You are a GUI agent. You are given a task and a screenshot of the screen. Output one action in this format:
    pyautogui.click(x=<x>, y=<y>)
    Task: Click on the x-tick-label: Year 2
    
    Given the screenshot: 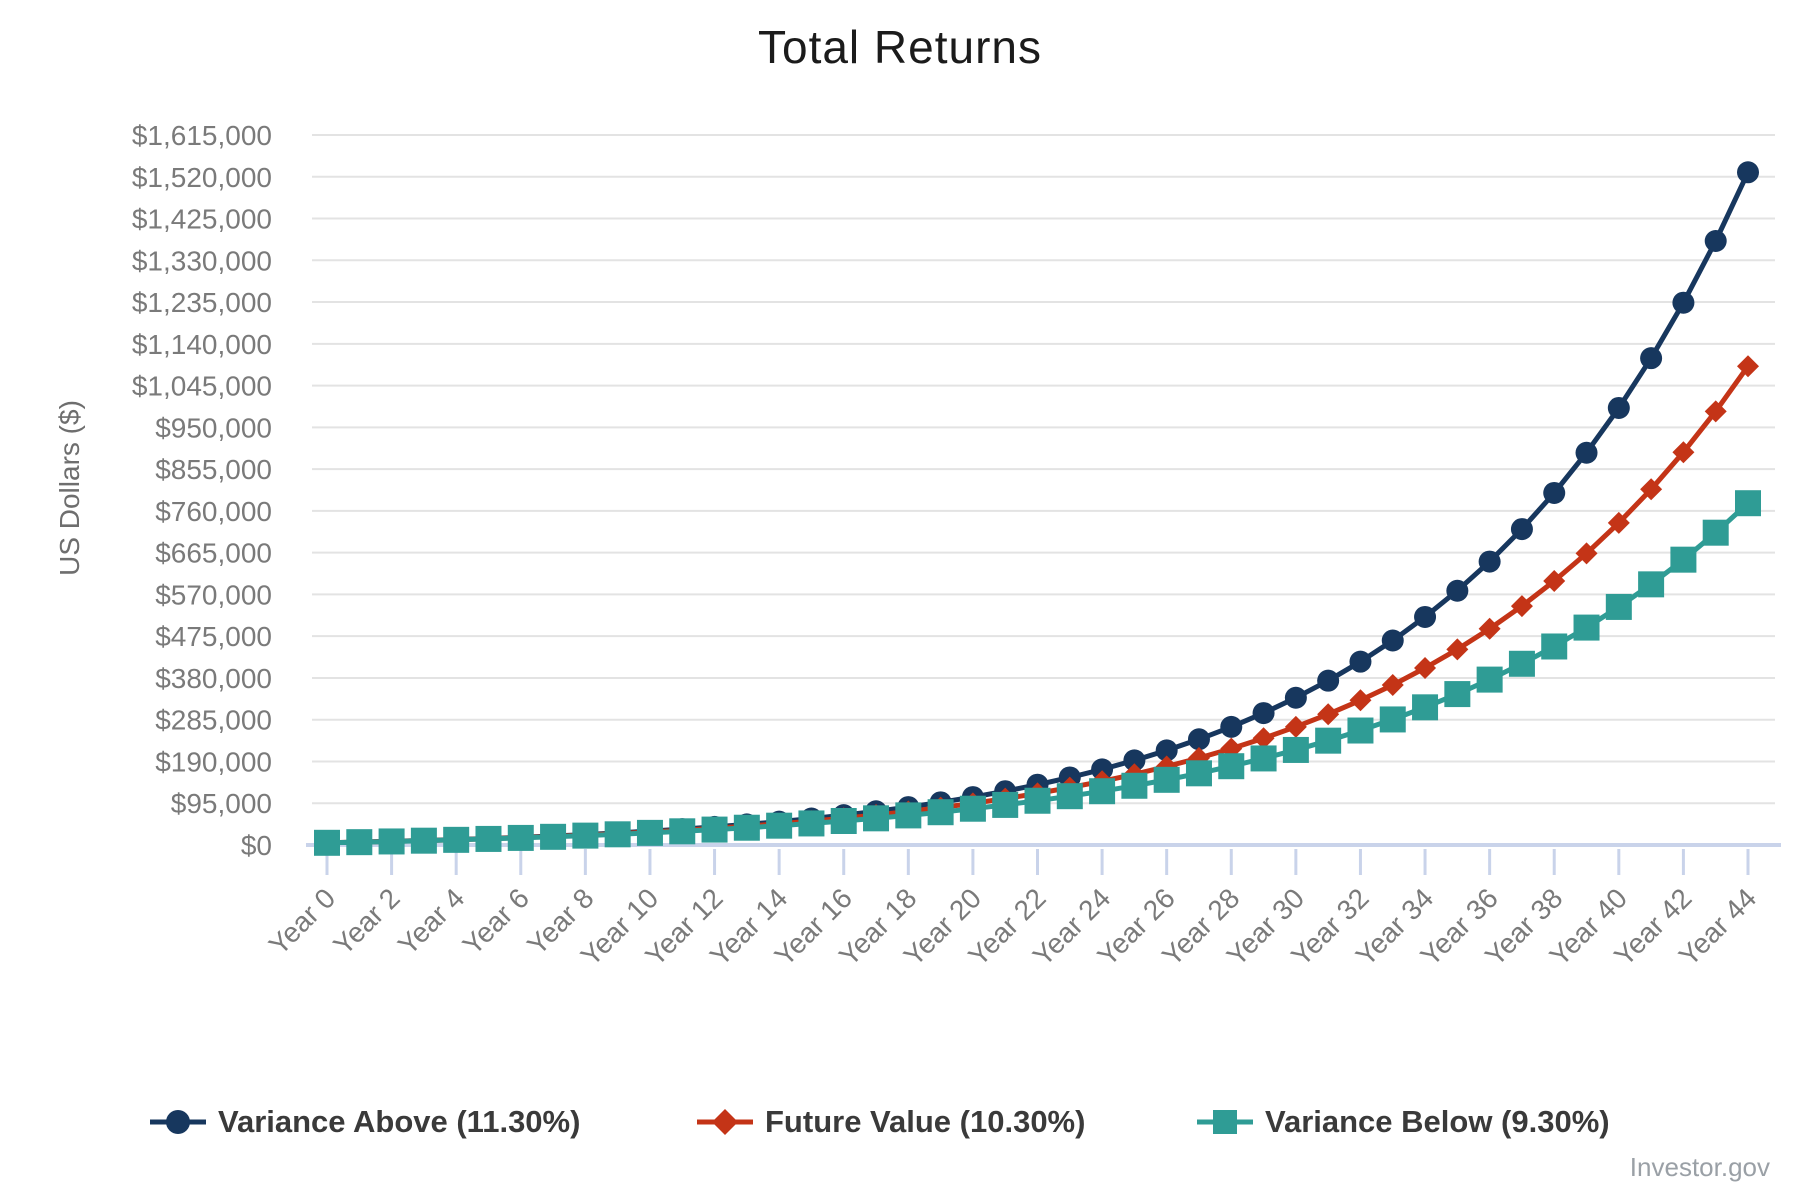 What is the action you would take?
    pyautogui.click(x=366, y=921)
    